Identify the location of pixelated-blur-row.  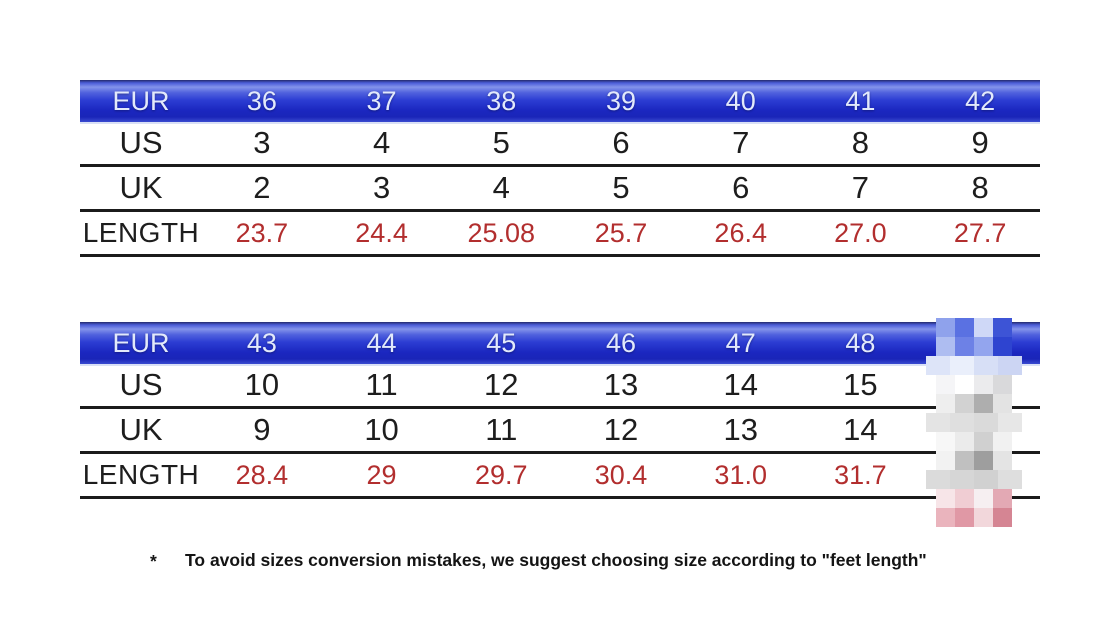
(979, 517).